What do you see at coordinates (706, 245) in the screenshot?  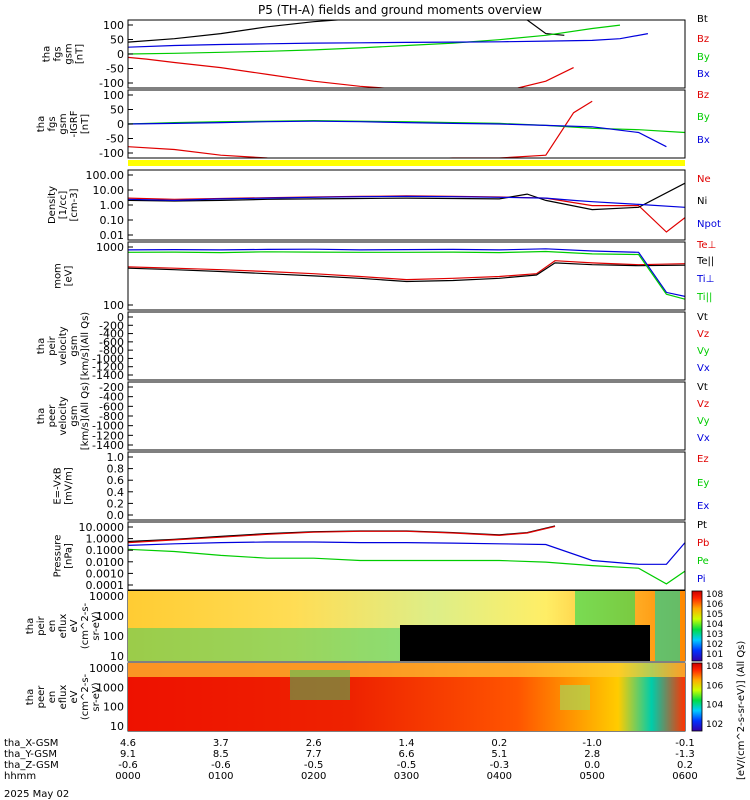 I see `mom-temp-legend-Te: Te⊥` at bounding box center [706, 245].